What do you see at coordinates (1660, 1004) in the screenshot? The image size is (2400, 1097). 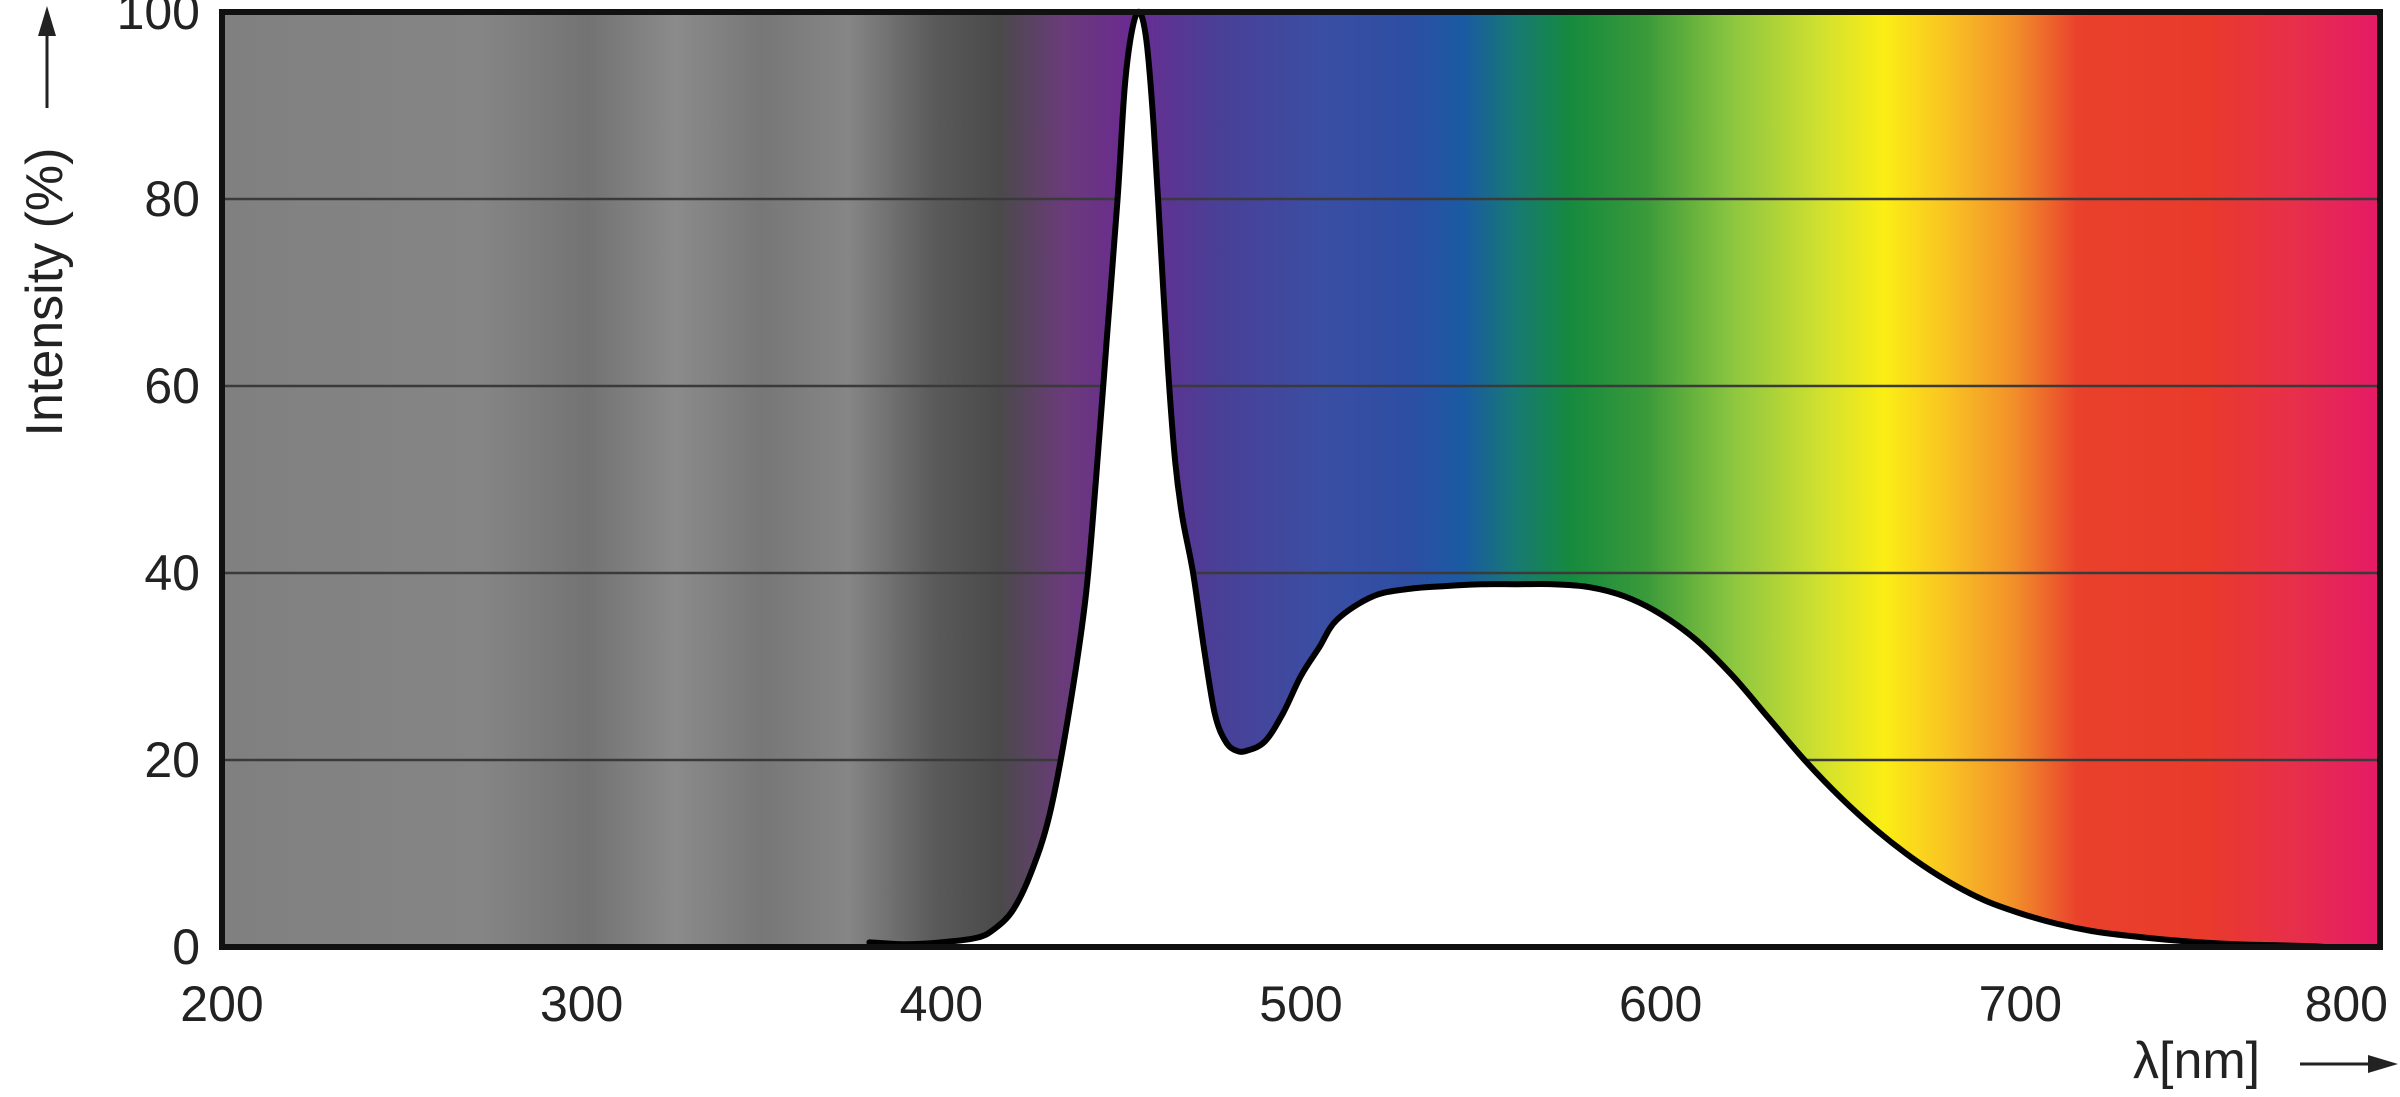 I see `x-tick-label-600: 600` at bounding box center [1660, 1004].